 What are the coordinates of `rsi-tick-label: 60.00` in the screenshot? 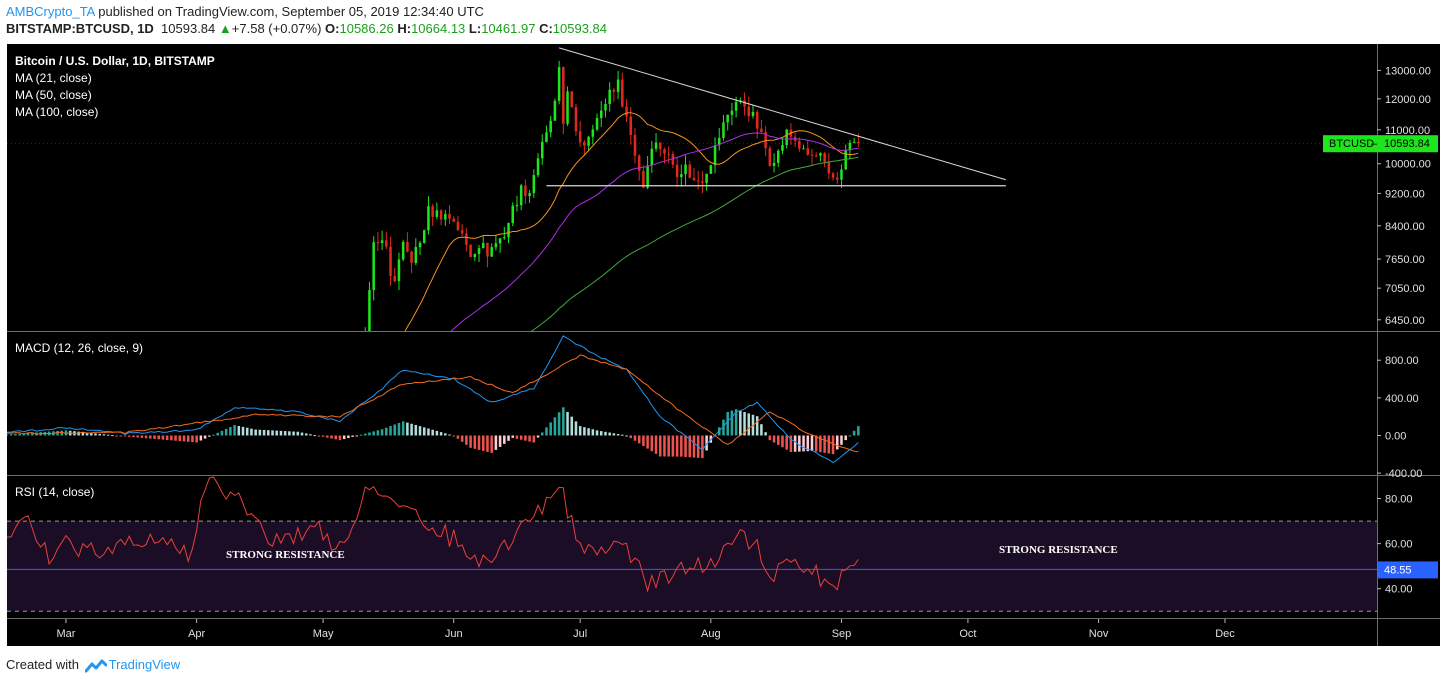 It's located at (1399, 545).